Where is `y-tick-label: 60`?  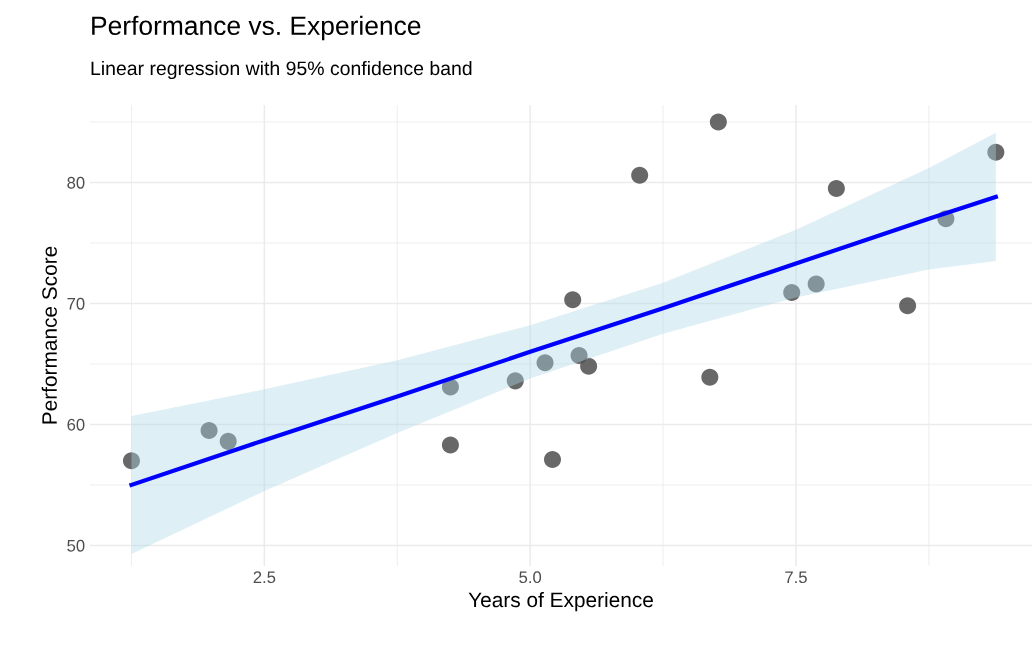
y-tick-label: 60 is located at coordinates (76, 424).